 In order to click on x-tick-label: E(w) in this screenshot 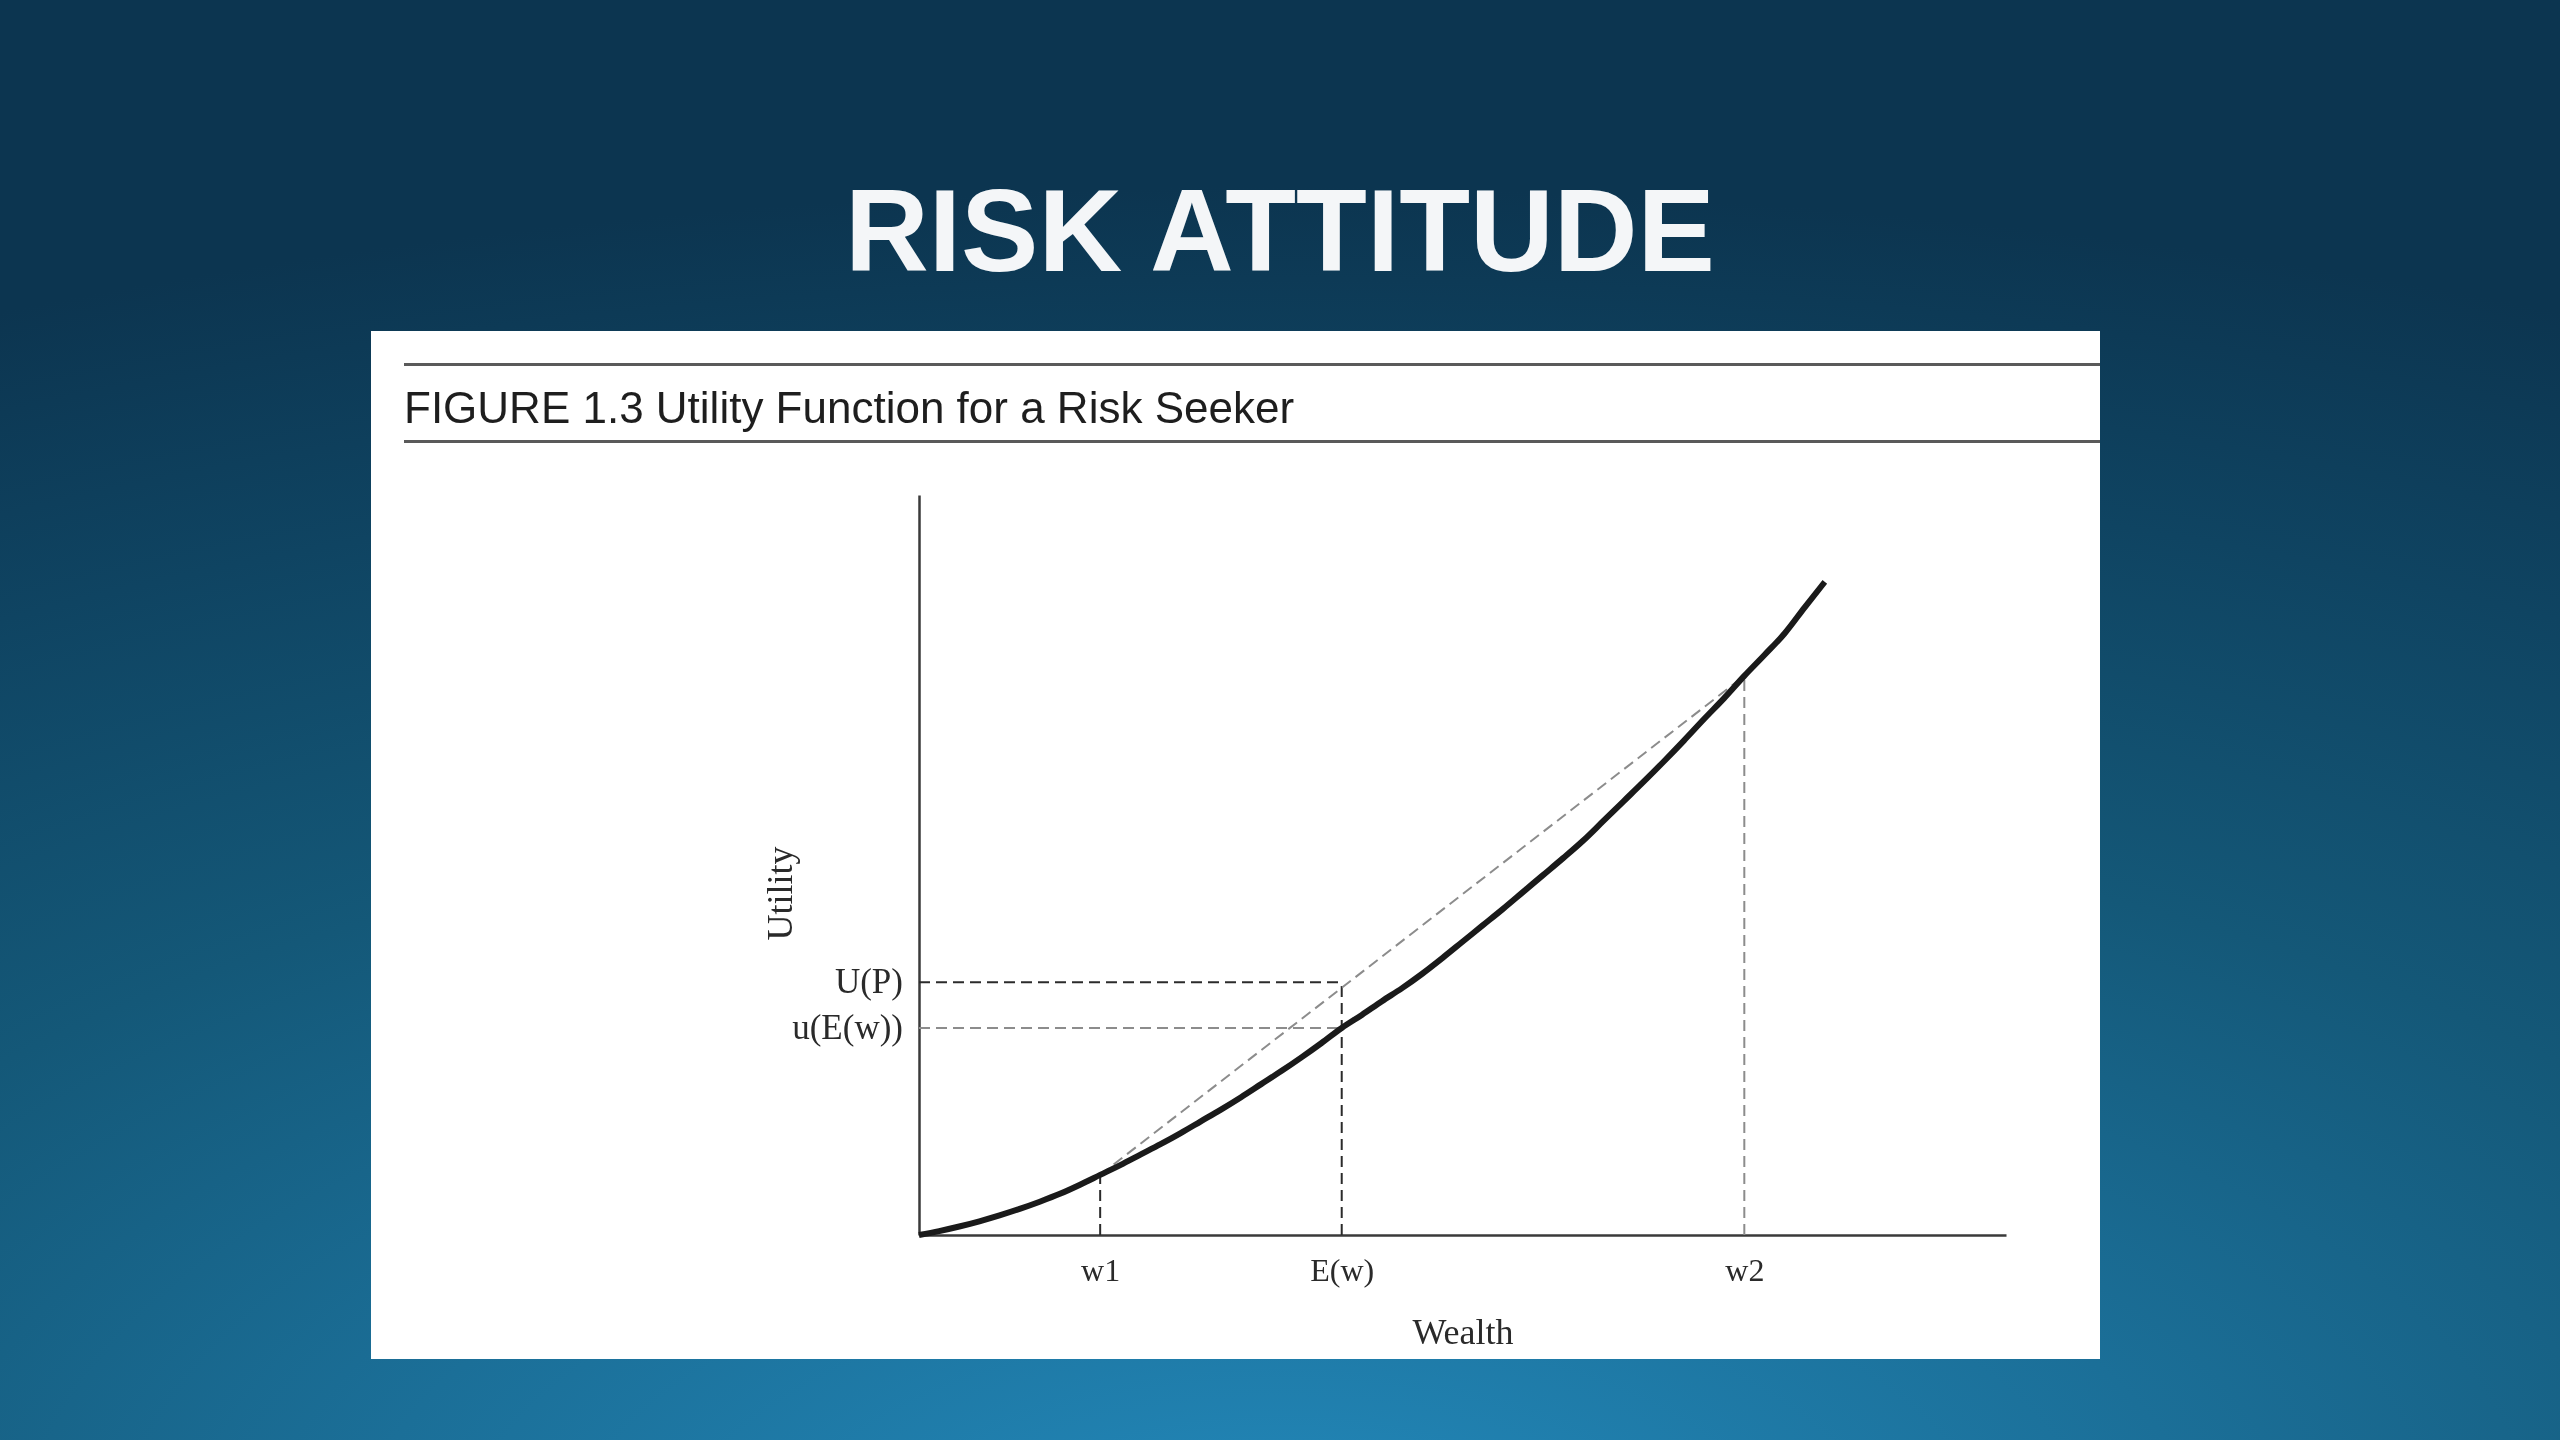, I will do `click(1342, 1269)`.